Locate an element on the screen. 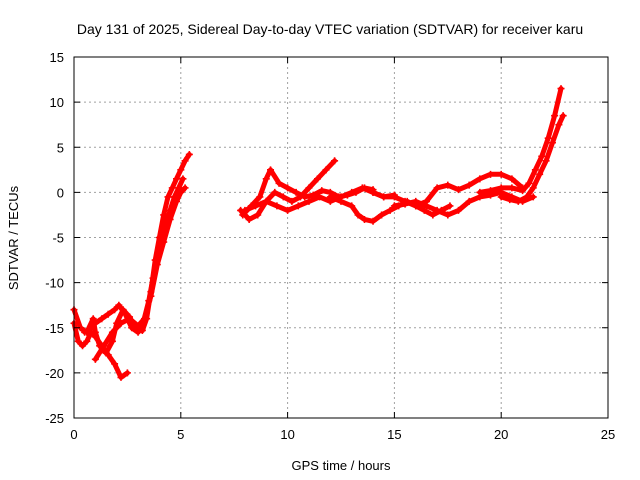 The width and height of the screenshot is (640, 480). y-tick-label: 10 is located at coordinates (57, 102).